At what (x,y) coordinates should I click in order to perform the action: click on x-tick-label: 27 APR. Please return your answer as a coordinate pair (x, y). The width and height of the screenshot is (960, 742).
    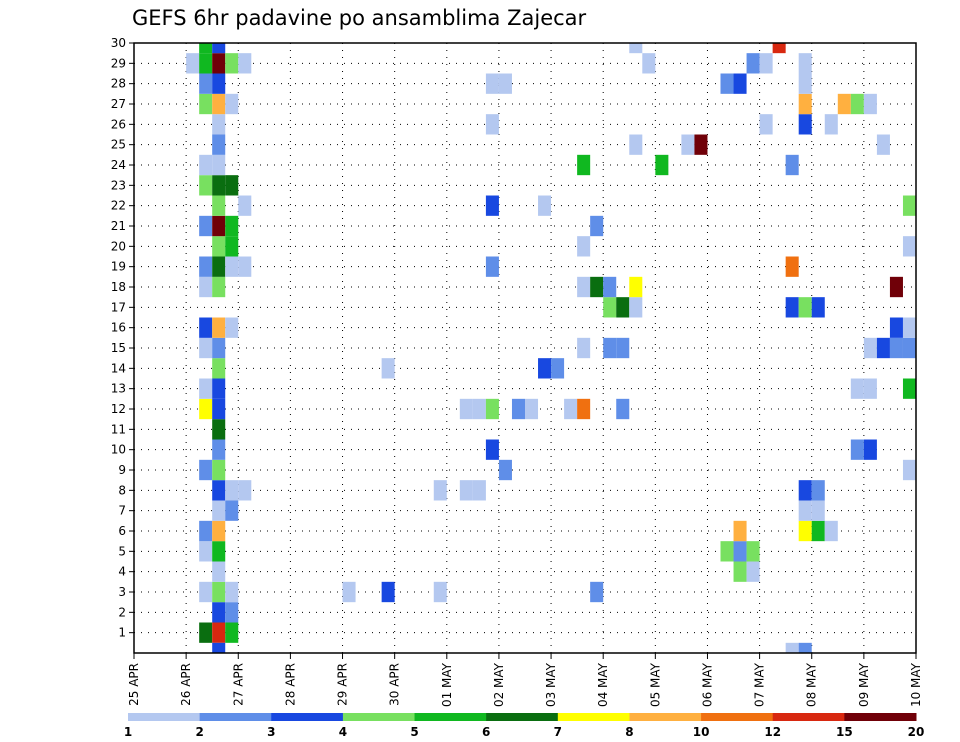
    Looking at the image, I should click on (238, 684).